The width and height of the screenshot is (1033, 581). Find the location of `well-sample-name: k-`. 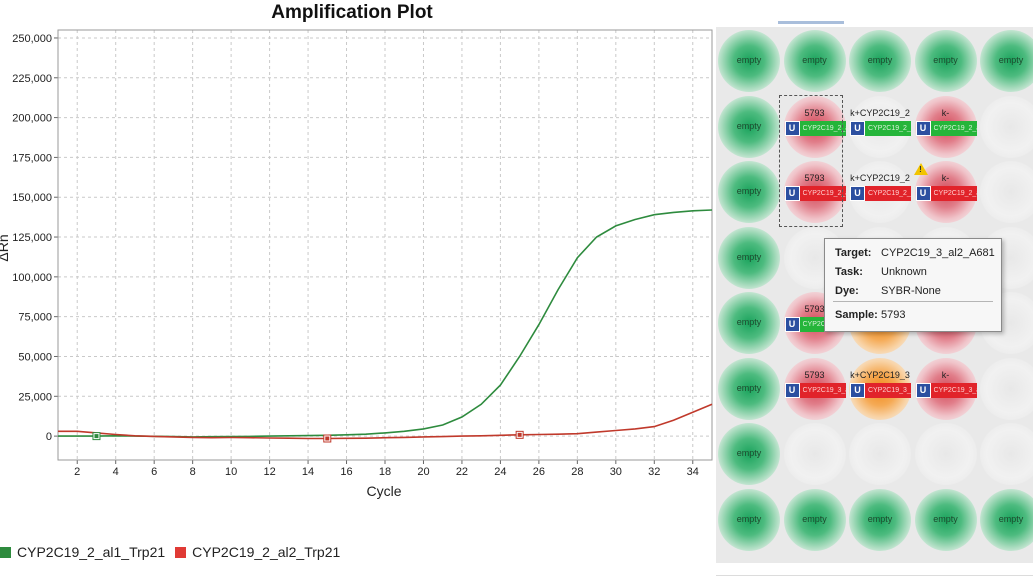

well-sample-name: k- is located at coordinates (945, 112).